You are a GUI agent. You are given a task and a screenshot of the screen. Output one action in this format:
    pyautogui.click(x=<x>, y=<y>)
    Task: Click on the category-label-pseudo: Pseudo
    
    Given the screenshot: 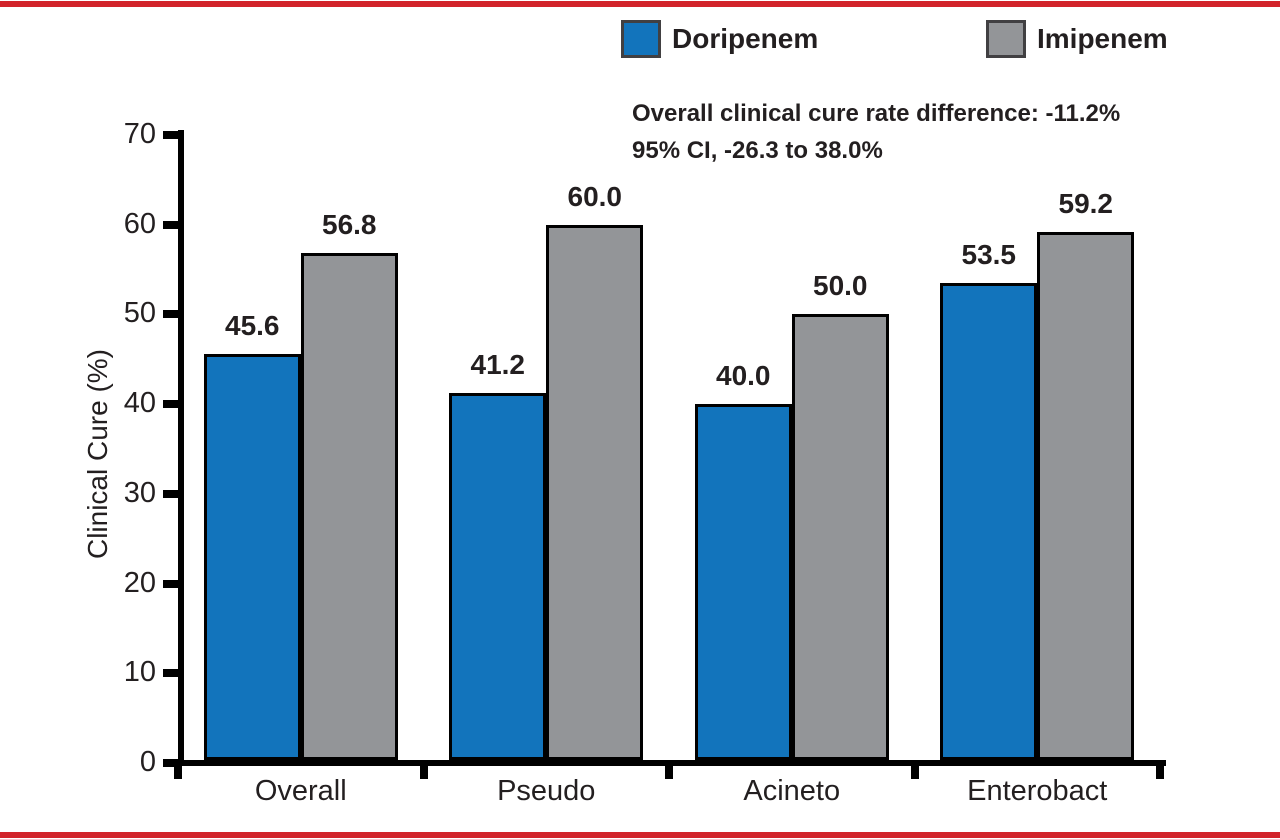 What is the action you would take?
    pyautogui.click(x=546, y=791)
    